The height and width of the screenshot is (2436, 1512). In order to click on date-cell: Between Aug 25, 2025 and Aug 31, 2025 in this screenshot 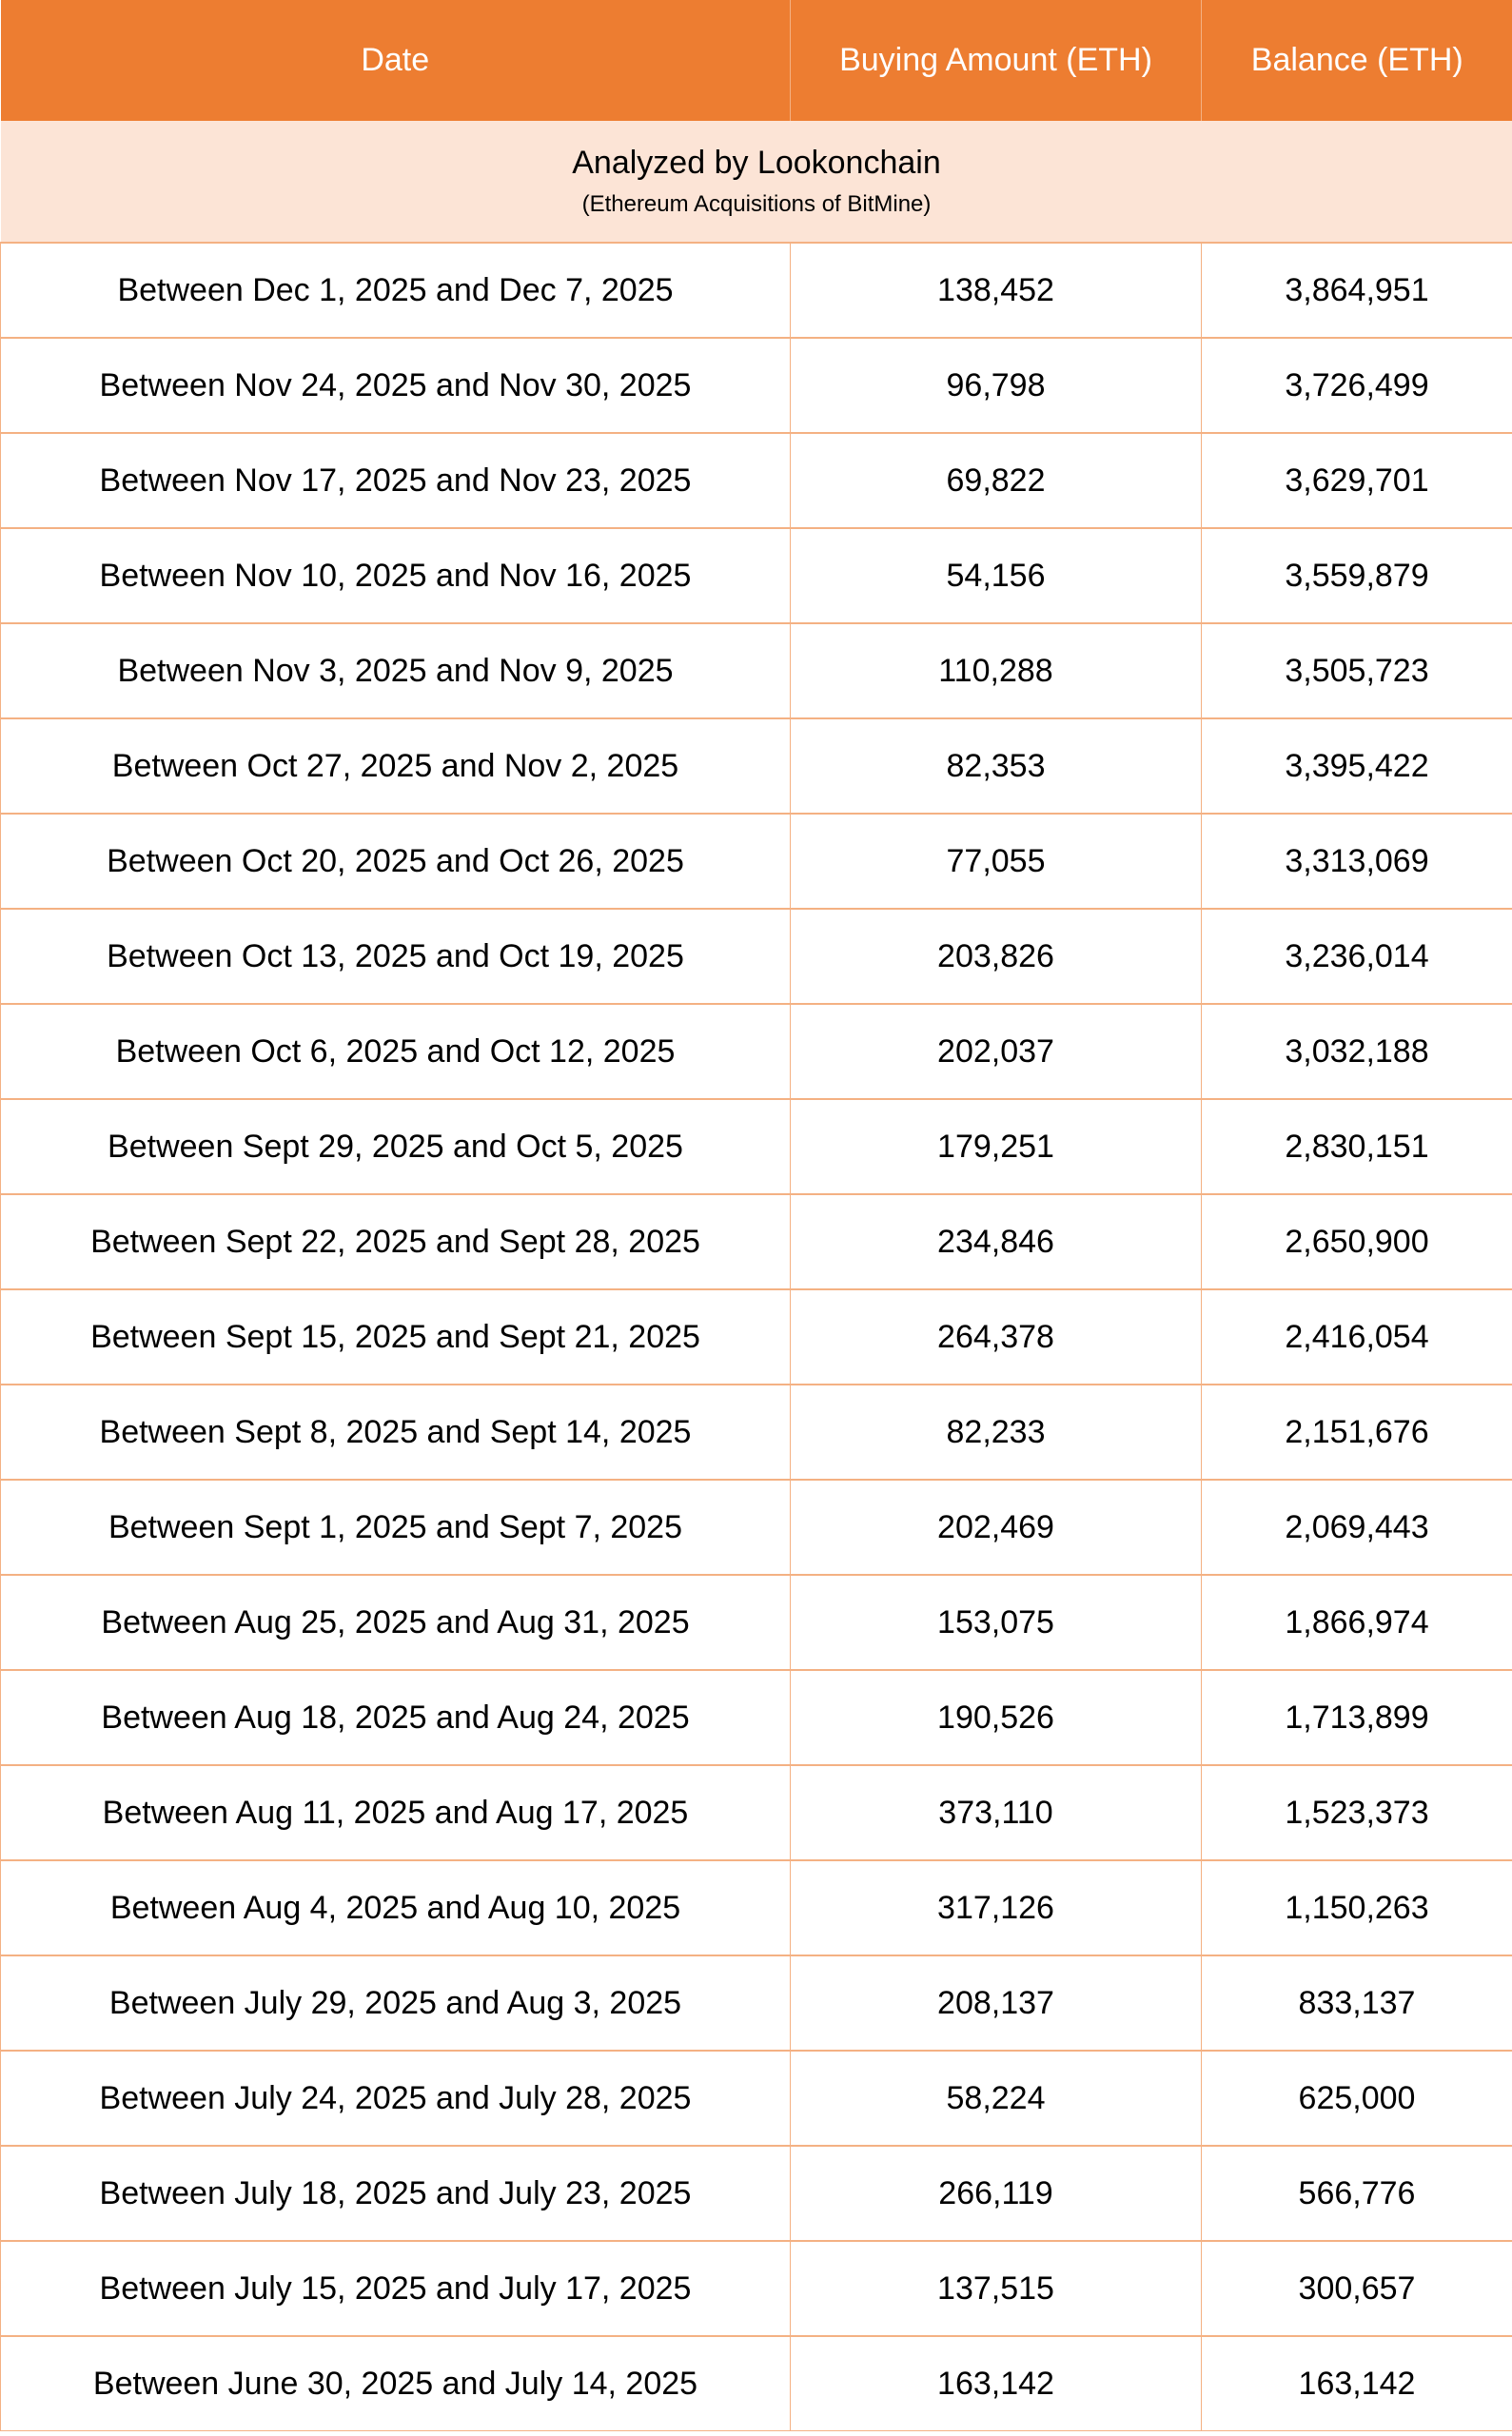, I will do `click(395, 1622)`.